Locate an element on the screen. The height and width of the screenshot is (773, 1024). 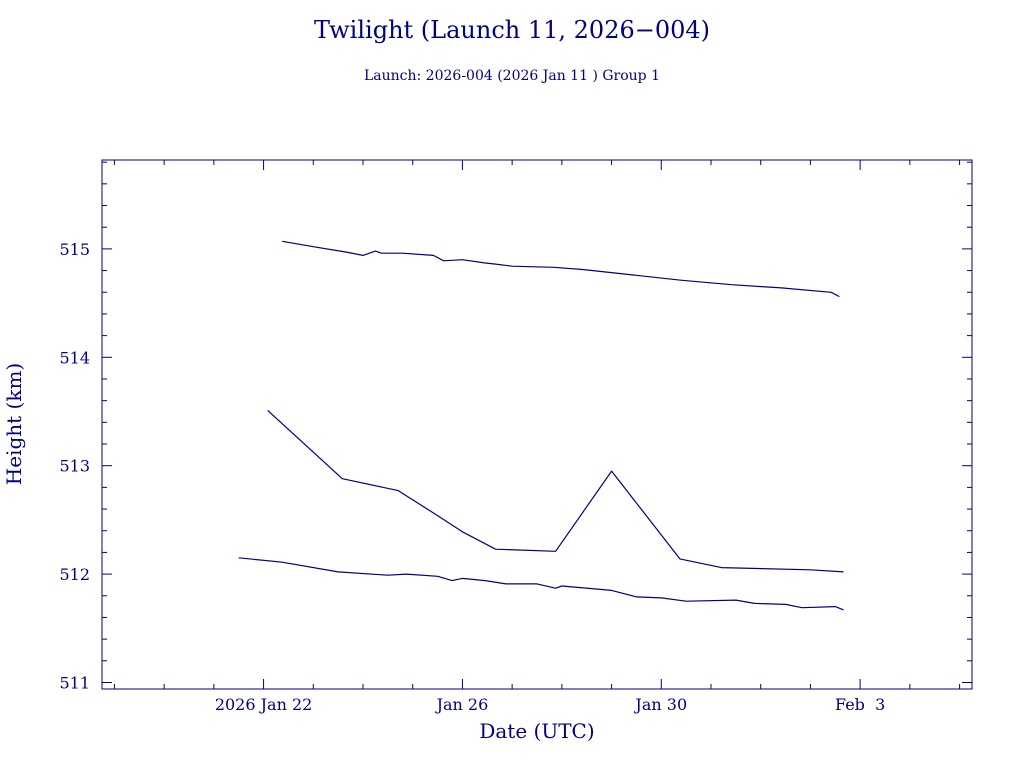
chart-subtitle: Launch: 2026-004 (2026 Jan 11 ) Group 1 is located at coordinates (512, 76).